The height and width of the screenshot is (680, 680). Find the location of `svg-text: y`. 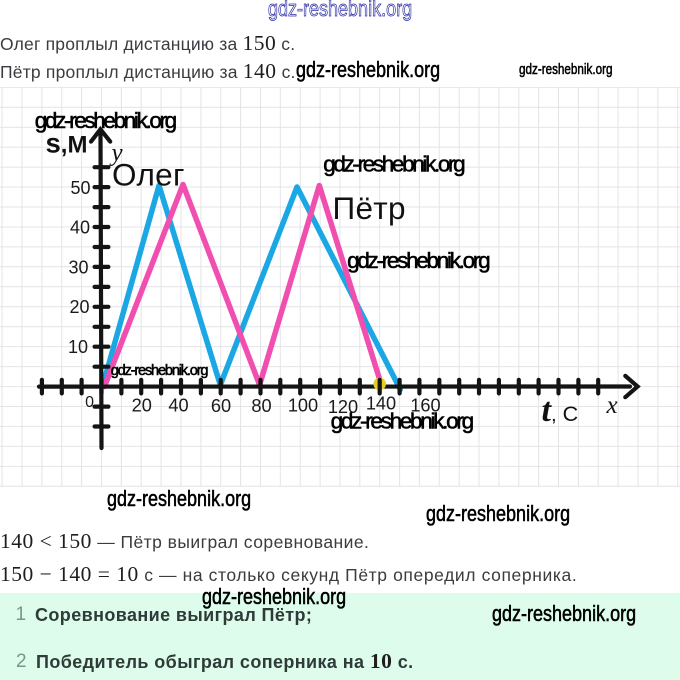

svg-text: y is located at coordinates (116, 153).